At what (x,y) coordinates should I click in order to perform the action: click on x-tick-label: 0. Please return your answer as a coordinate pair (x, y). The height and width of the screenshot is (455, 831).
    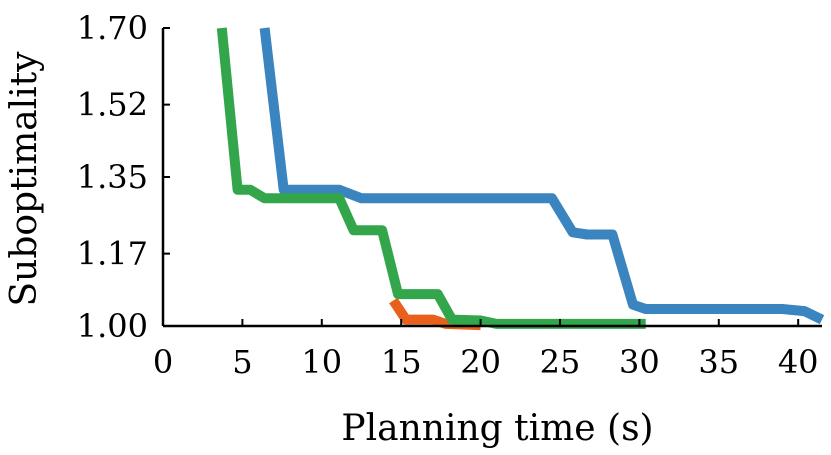
    Looking at the image, I should click on (163, 362).